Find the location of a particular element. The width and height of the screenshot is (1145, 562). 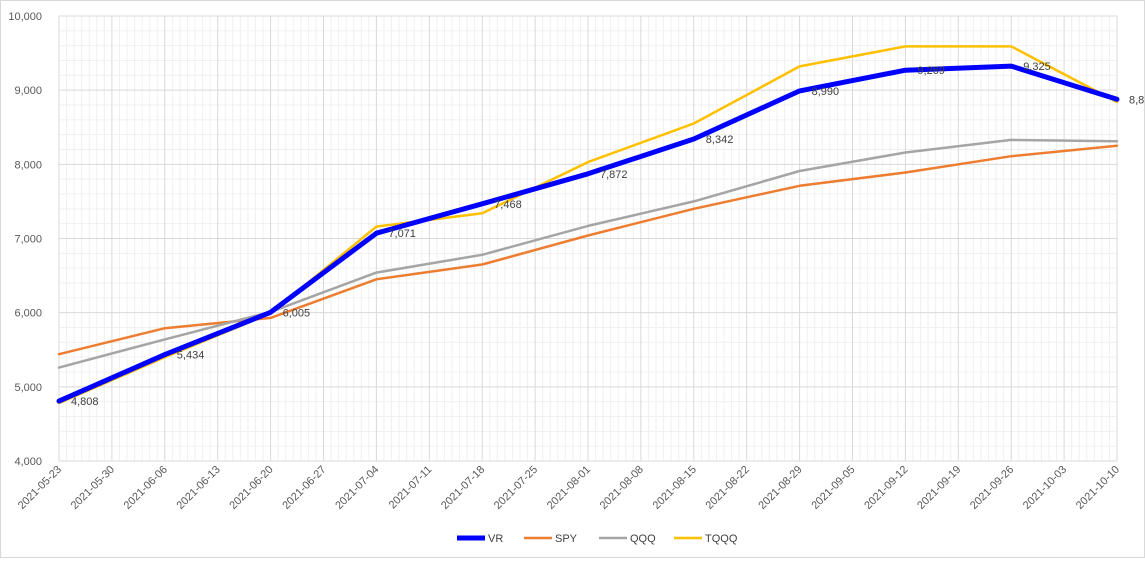

x-tick-label: 2021-09-19 is located at coordinates (939, 488).